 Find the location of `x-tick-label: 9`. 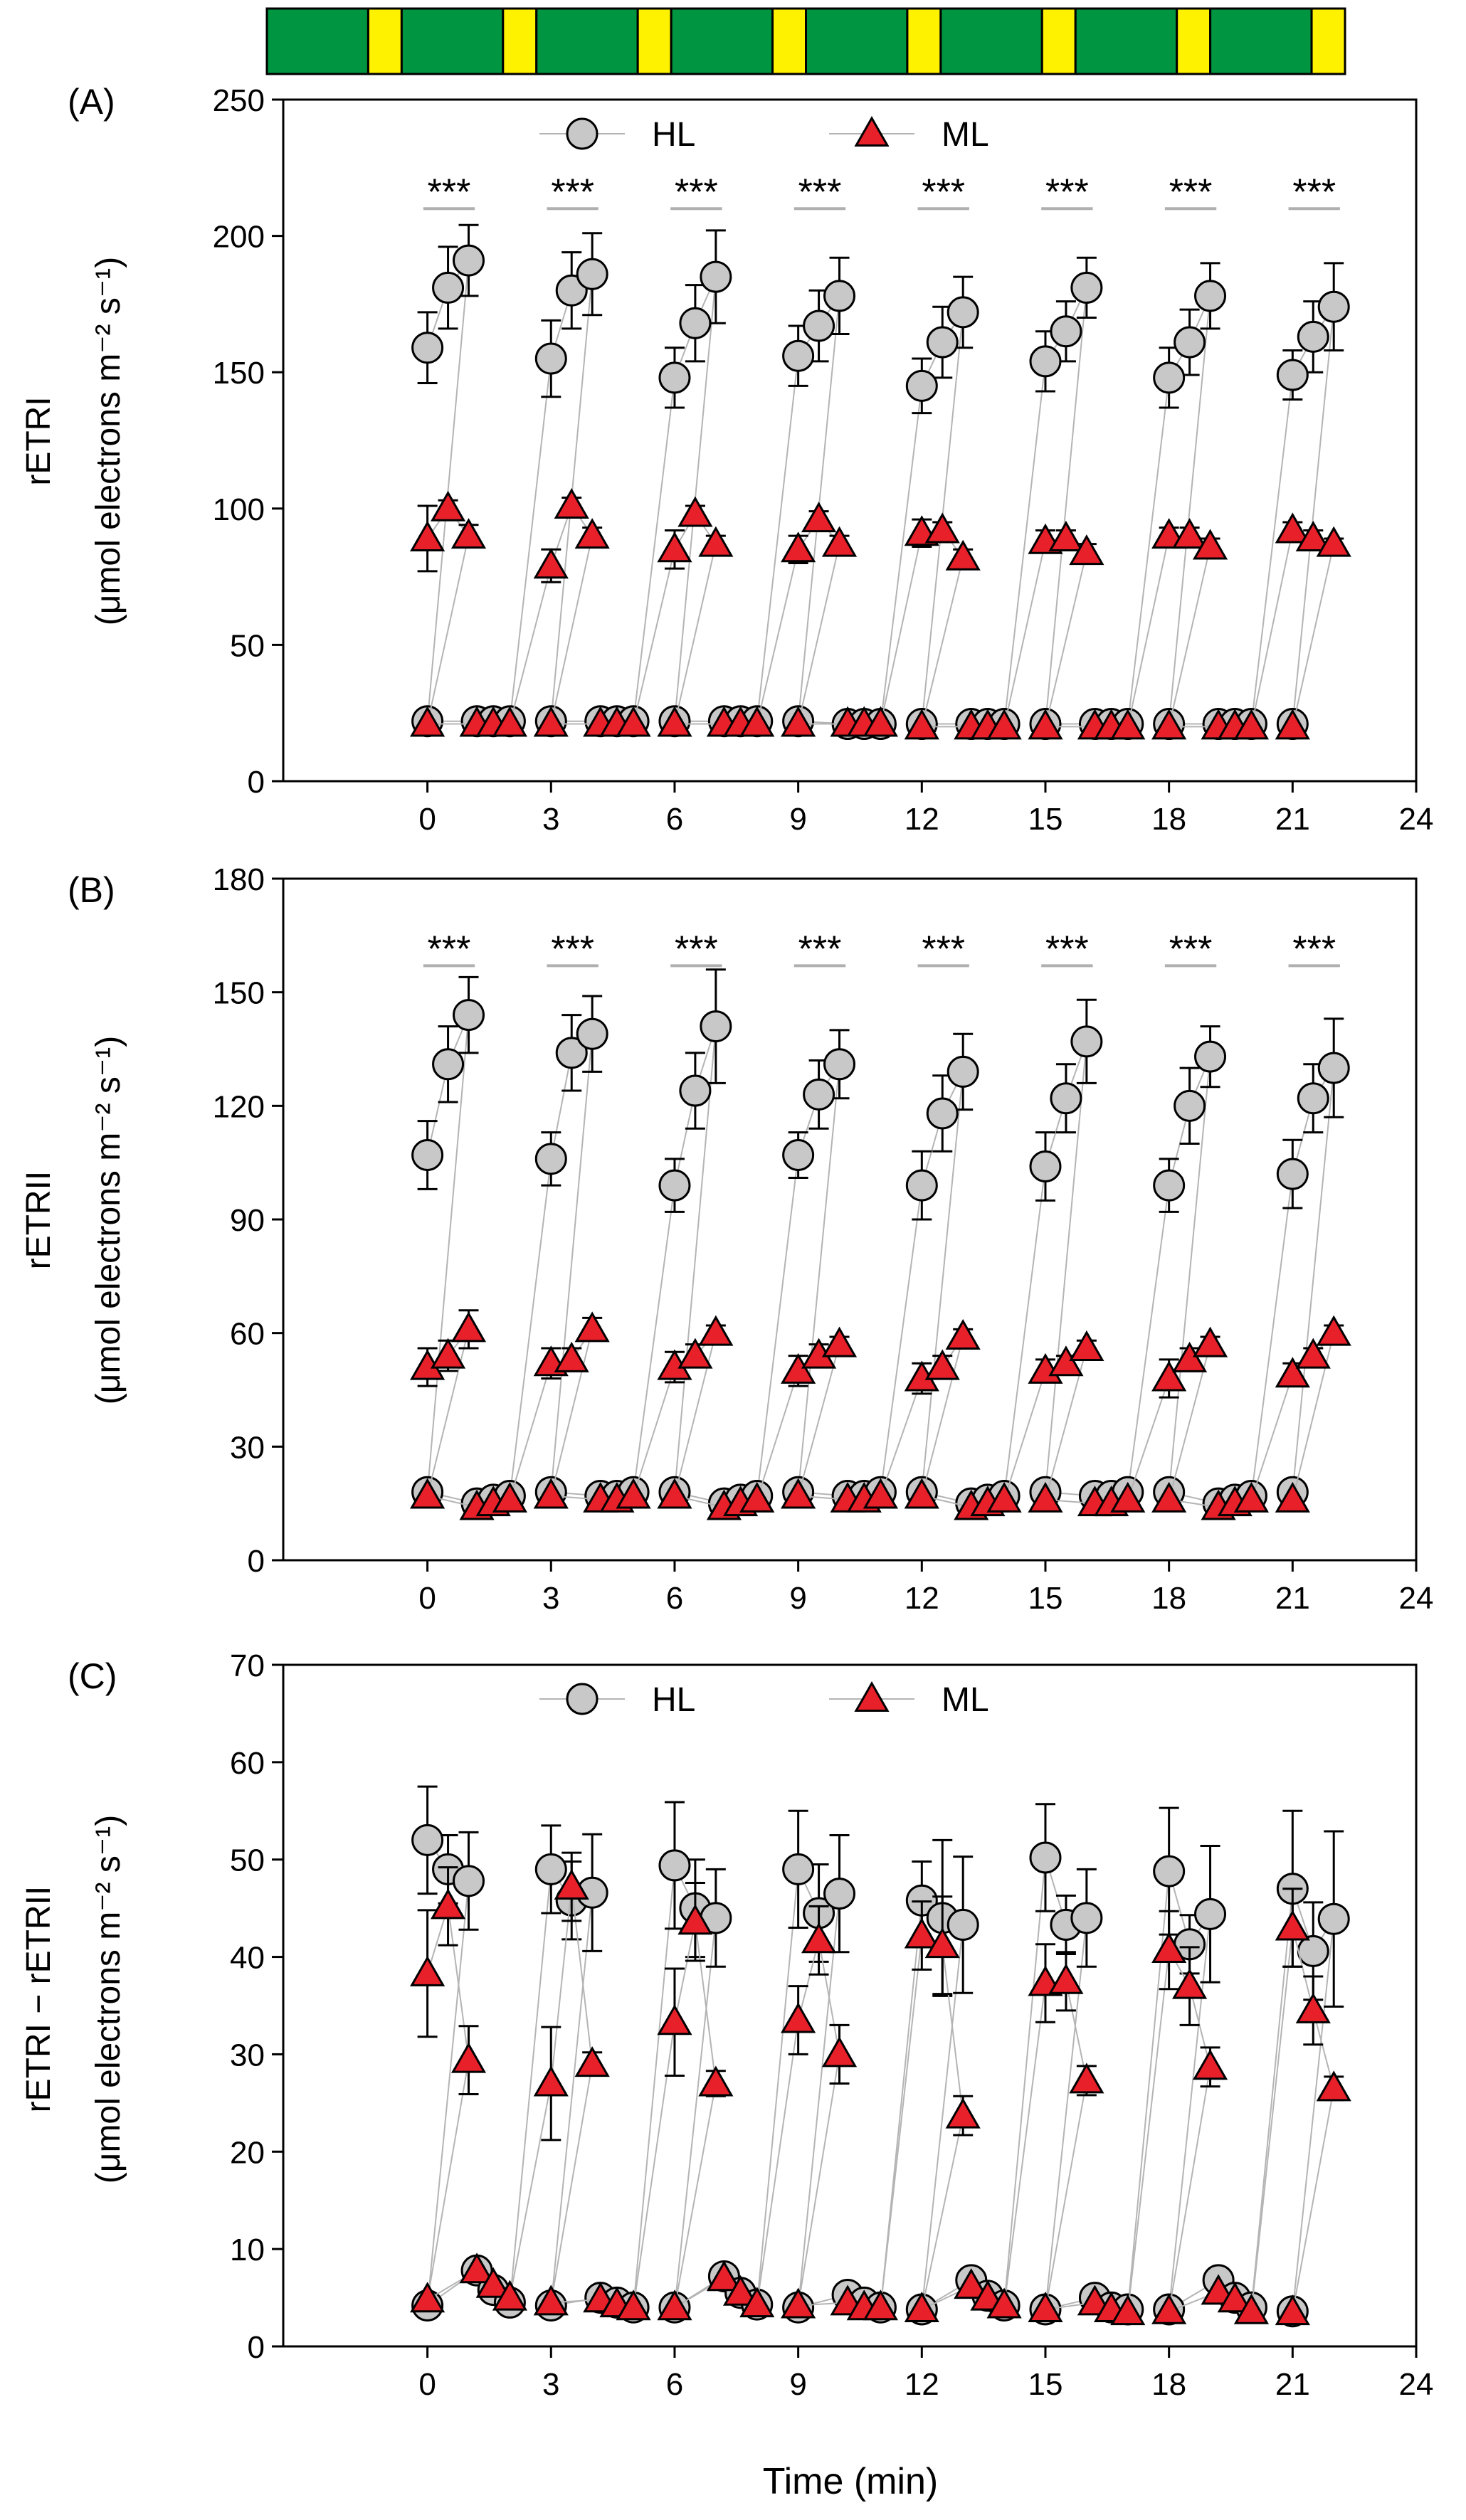

x-tick-label: 9 is located at coordinates (798, 819).